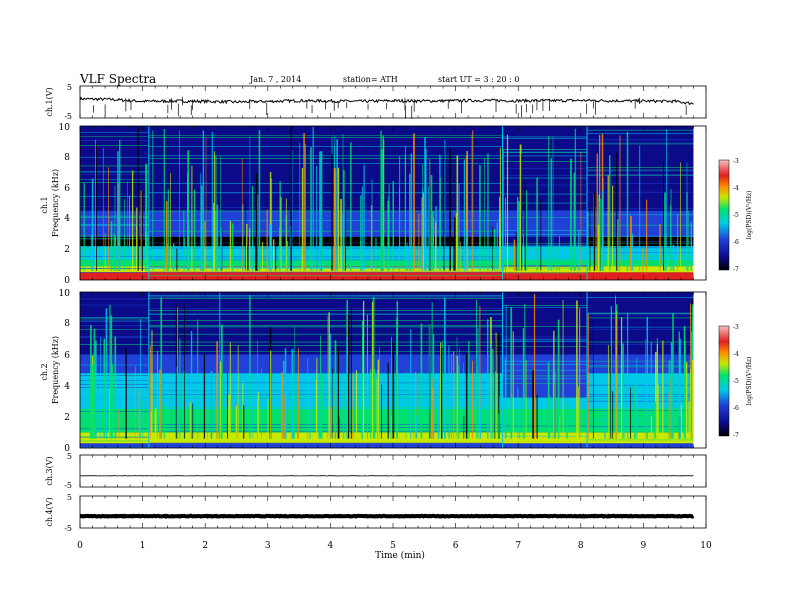  Describe the element at coordinates (706, 546) in the screenshot. I see `x-tick-label: 10` at that location.